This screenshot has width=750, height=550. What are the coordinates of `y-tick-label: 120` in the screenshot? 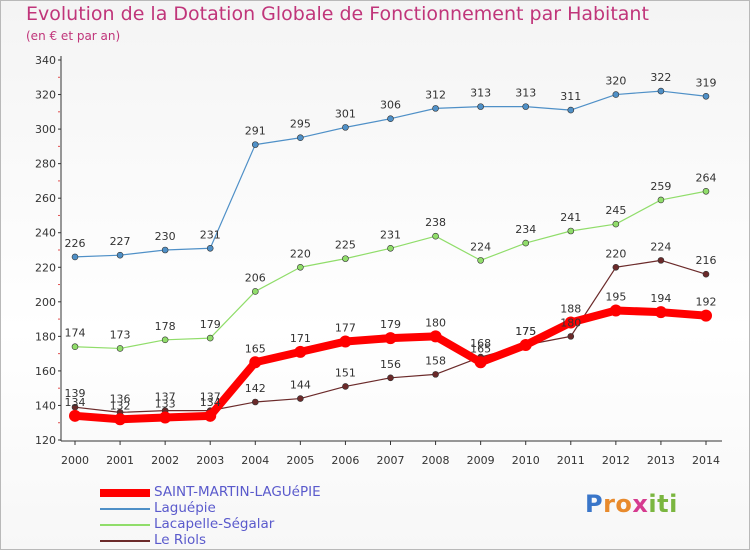 It's located at (45, 440).